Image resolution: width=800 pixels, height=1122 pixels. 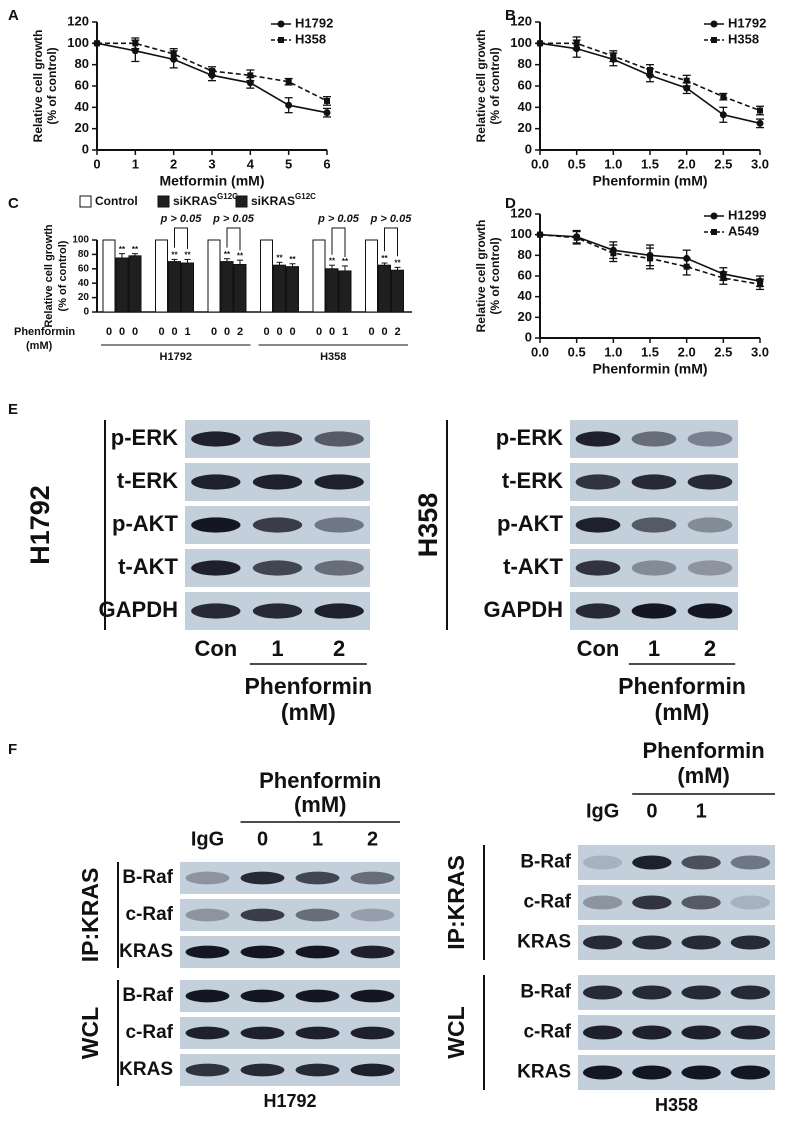 I want to click on blot-strip, so click(x=676, y=862).